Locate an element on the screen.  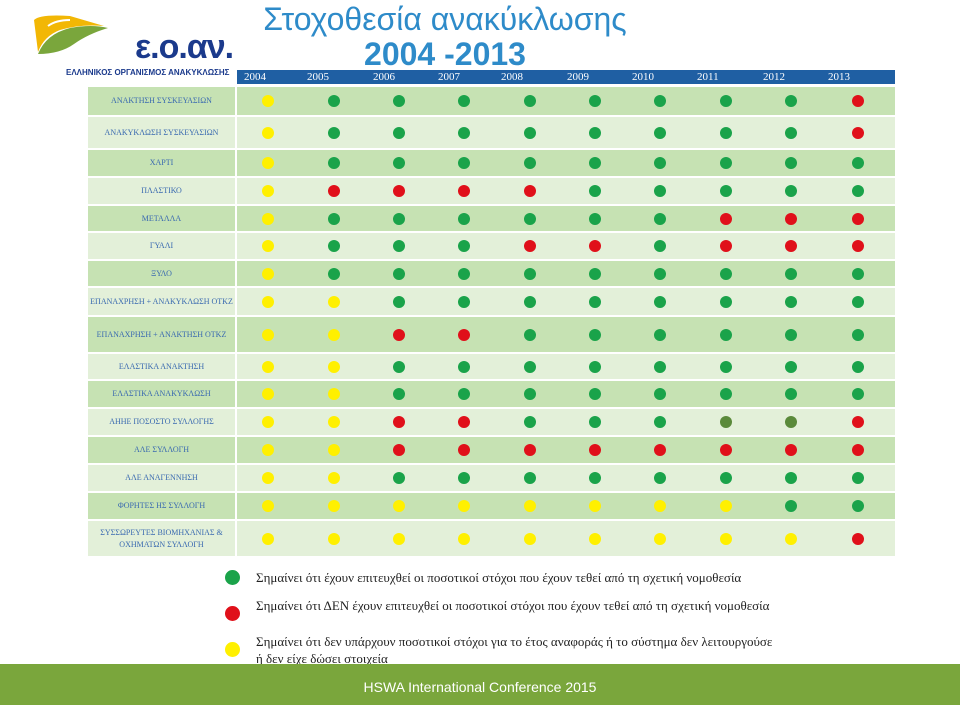
year-header-2010: 2010 is located at coordinates (643, 77).